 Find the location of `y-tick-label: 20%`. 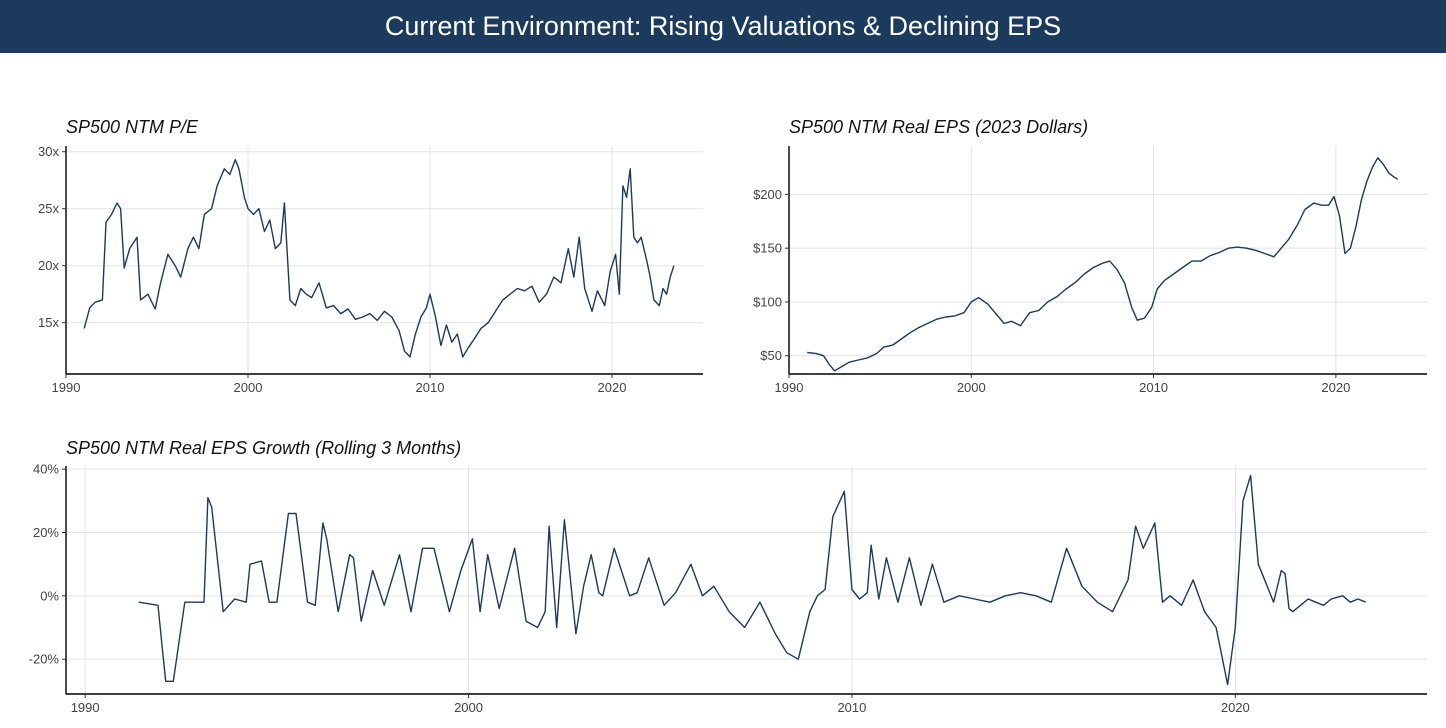

y-tick-label: 20% is located at coordinates (46, 532).